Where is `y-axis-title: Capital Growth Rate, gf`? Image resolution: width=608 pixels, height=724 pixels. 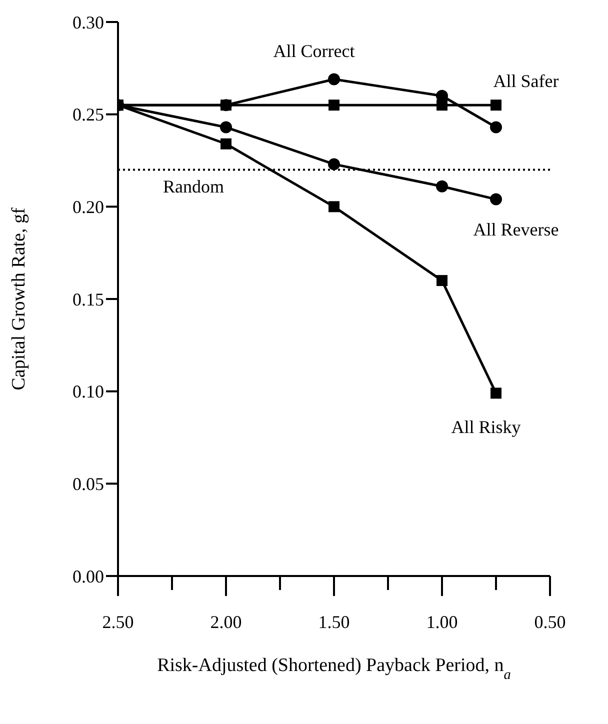 y-axis-title: Capital Growth Rate, gf is located at coordinates (19, 298).